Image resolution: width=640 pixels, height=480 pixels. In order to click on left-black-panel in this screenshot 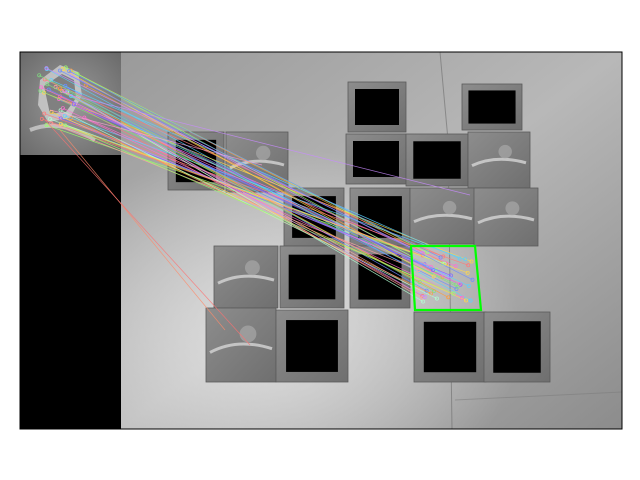, I will do `click(70, 292)`.